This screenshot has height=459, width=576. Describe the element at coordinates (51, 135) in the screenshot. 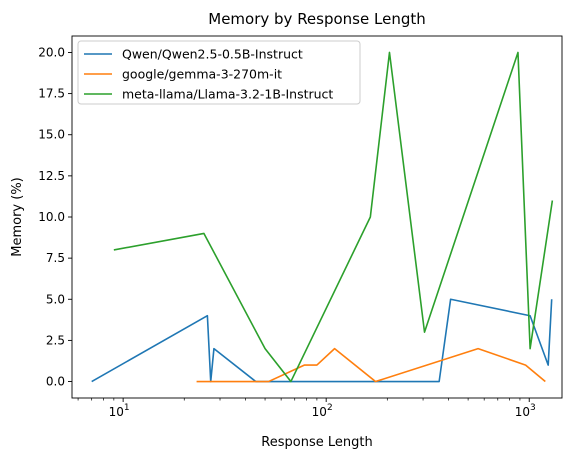

I see `y-tick-label: 15.0` at that location.